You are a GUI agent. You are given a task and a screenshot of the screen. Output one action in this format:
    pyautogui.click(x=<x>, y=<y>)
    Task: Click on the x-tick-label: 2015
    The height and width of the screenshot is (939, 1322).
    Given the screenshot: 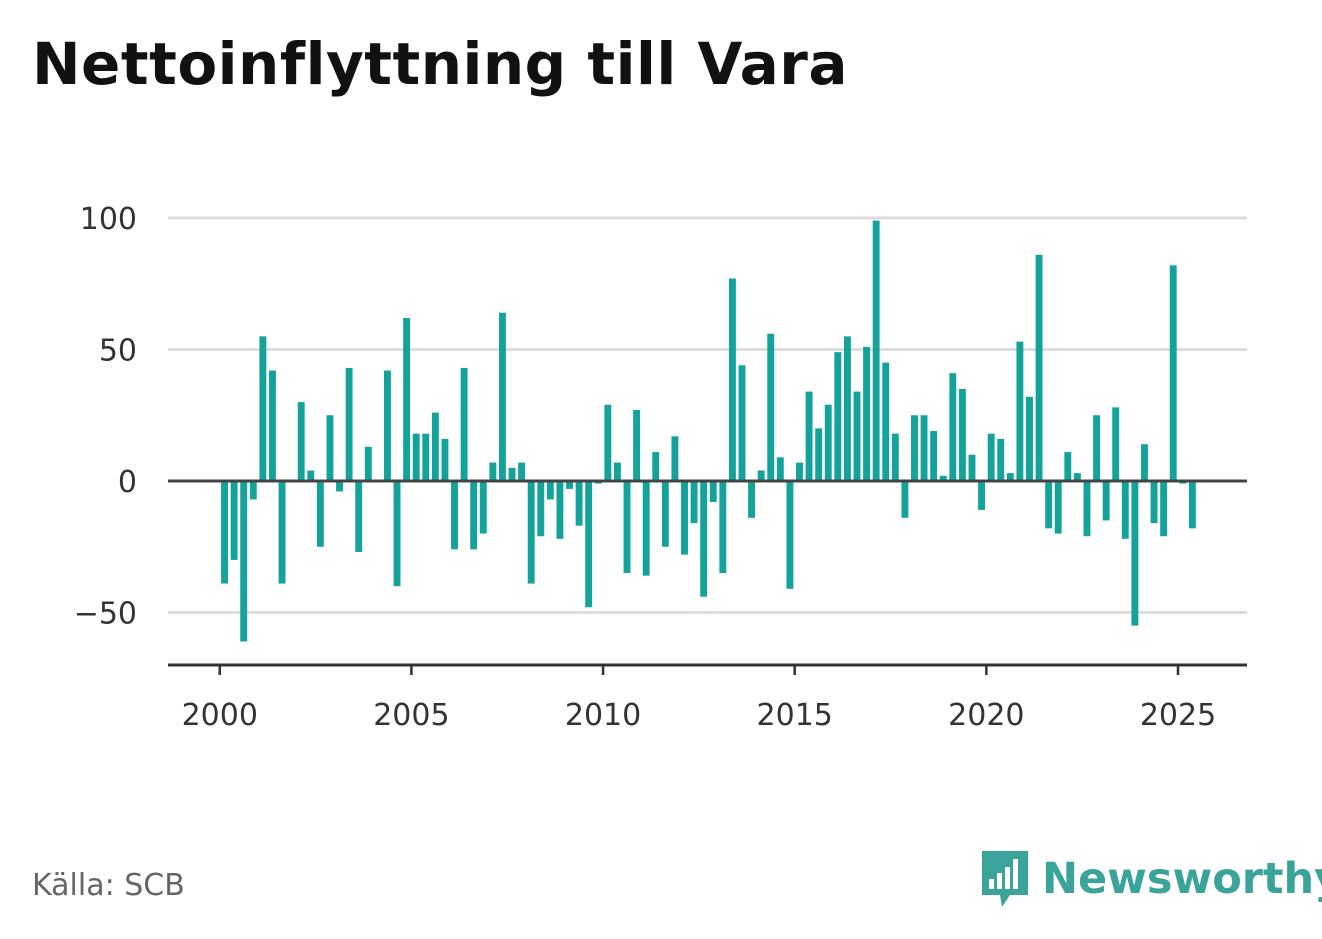 What is the action you would take?
    pyautogui.click(x=795, y=715)
    